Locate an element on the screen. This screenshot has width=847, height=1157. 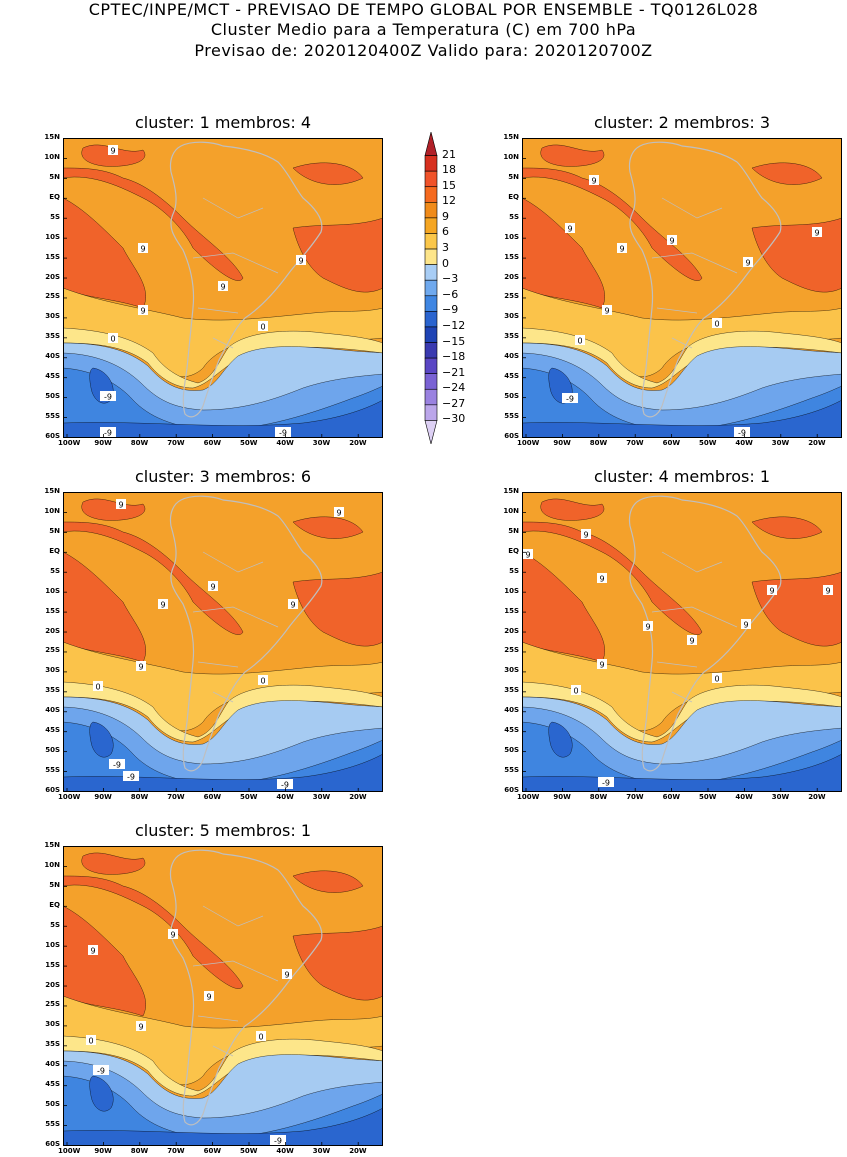
lat-tick-label: 60S is located at coordinates (511, 435).